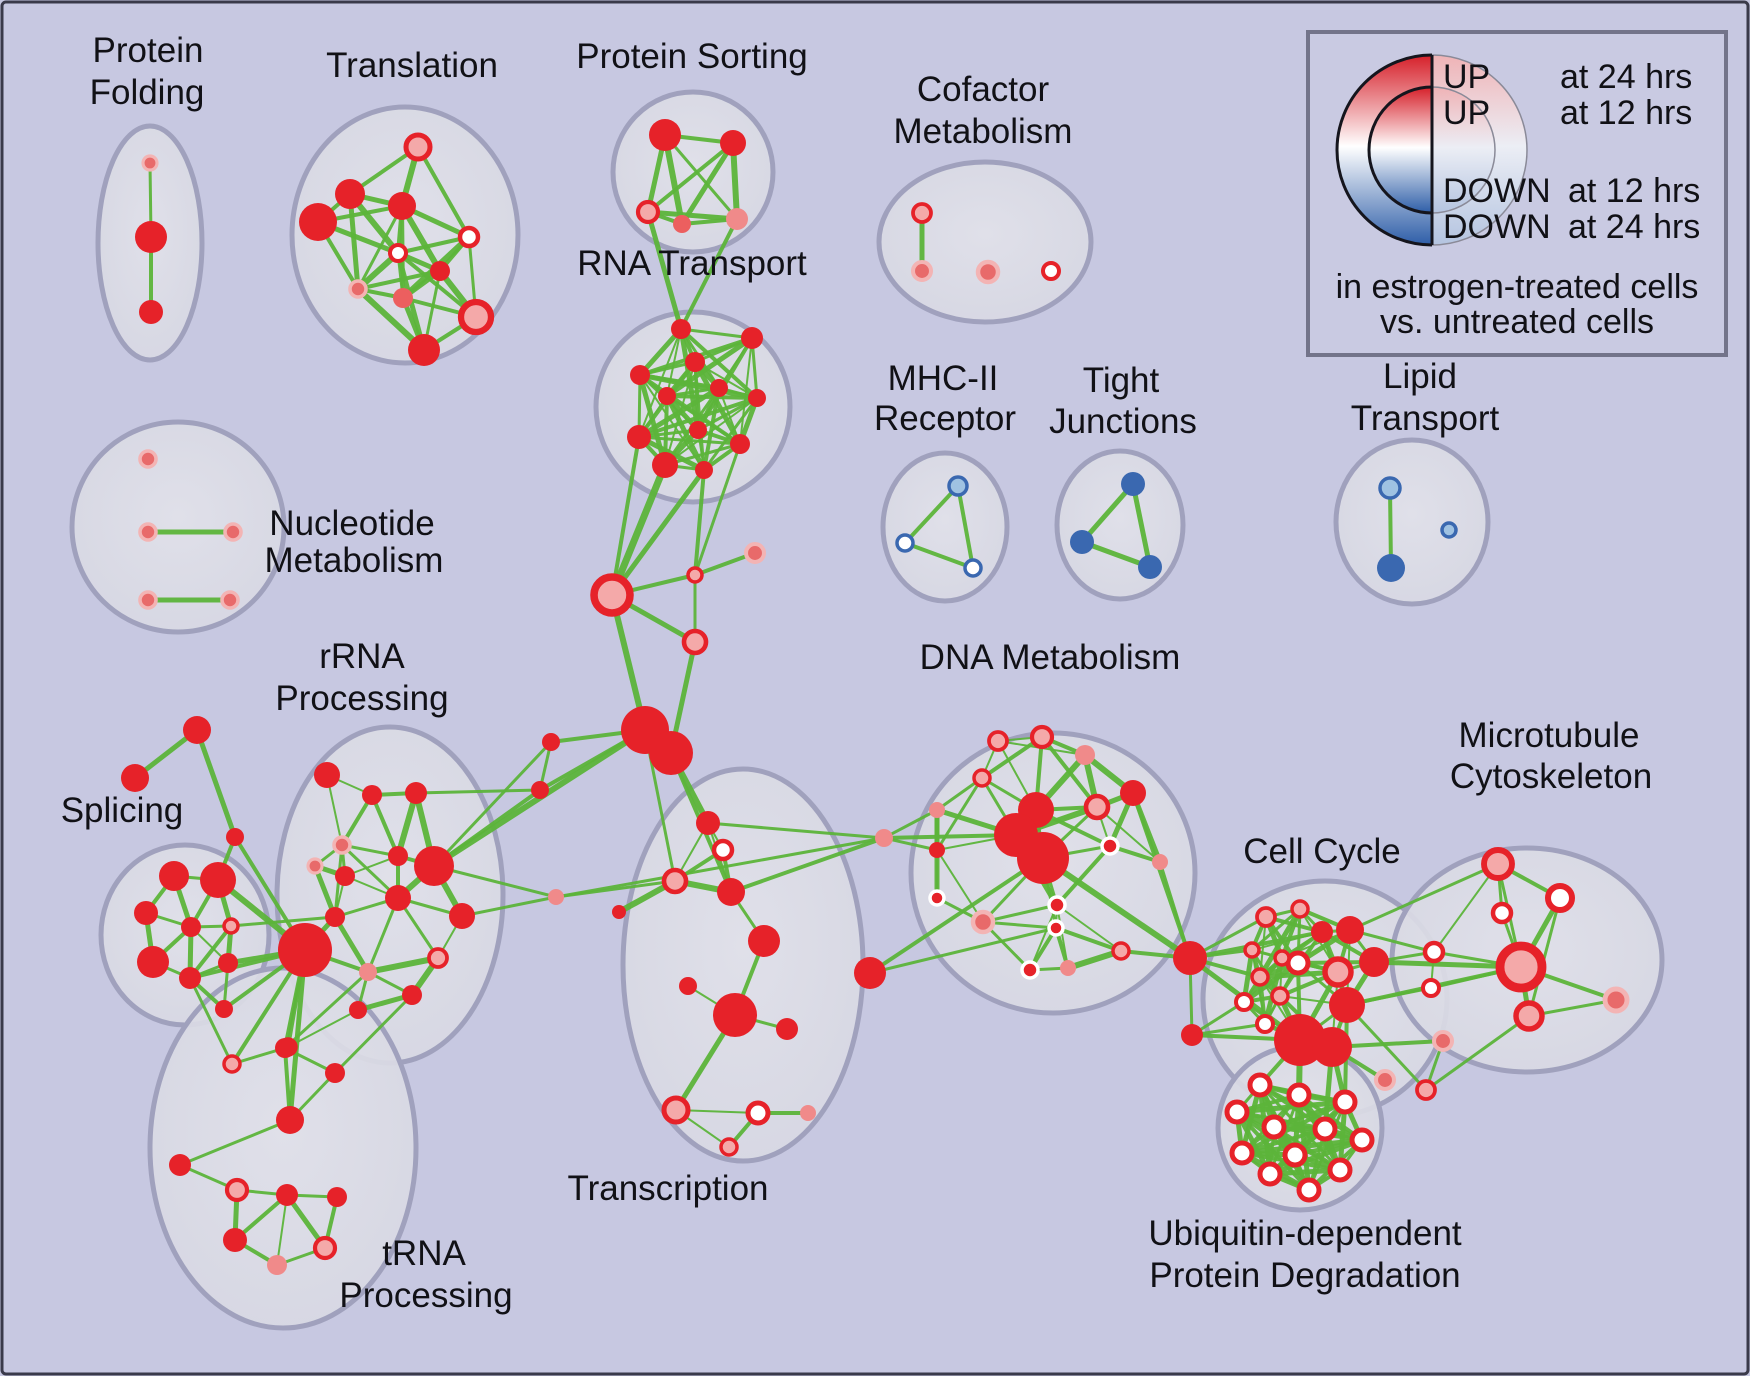 Image resolution: width=1750 pixels, height=1376 pixels. What do you see at coordinates (277, 1265) in the screenshot?
I see `network-node-tn10` at bounding box center [277, 1265].